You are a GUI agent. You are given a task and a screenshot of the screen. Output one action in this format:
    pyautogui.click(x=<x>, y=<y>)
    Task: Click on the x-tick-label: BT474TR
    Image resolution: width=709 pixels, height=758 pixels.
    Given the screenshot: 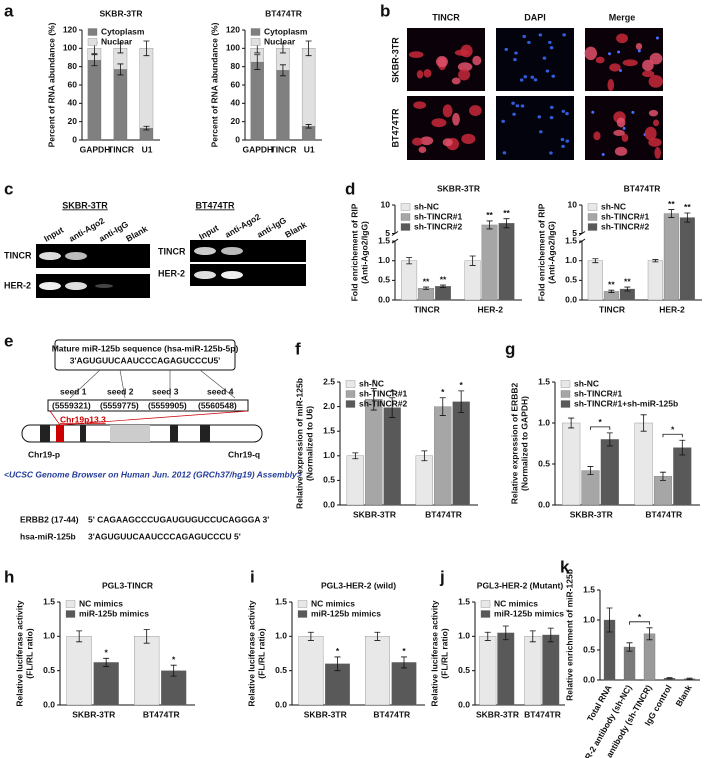 What is the action you would take?
    pyautogui.click(x=542, y=714)
    